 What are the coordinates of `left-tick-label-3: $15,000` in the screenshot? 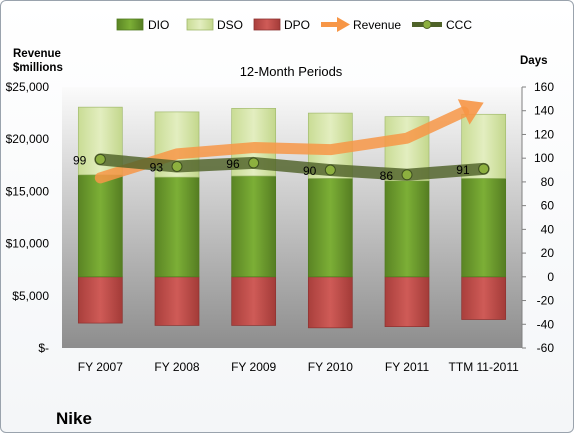 It's located at (28, 191).